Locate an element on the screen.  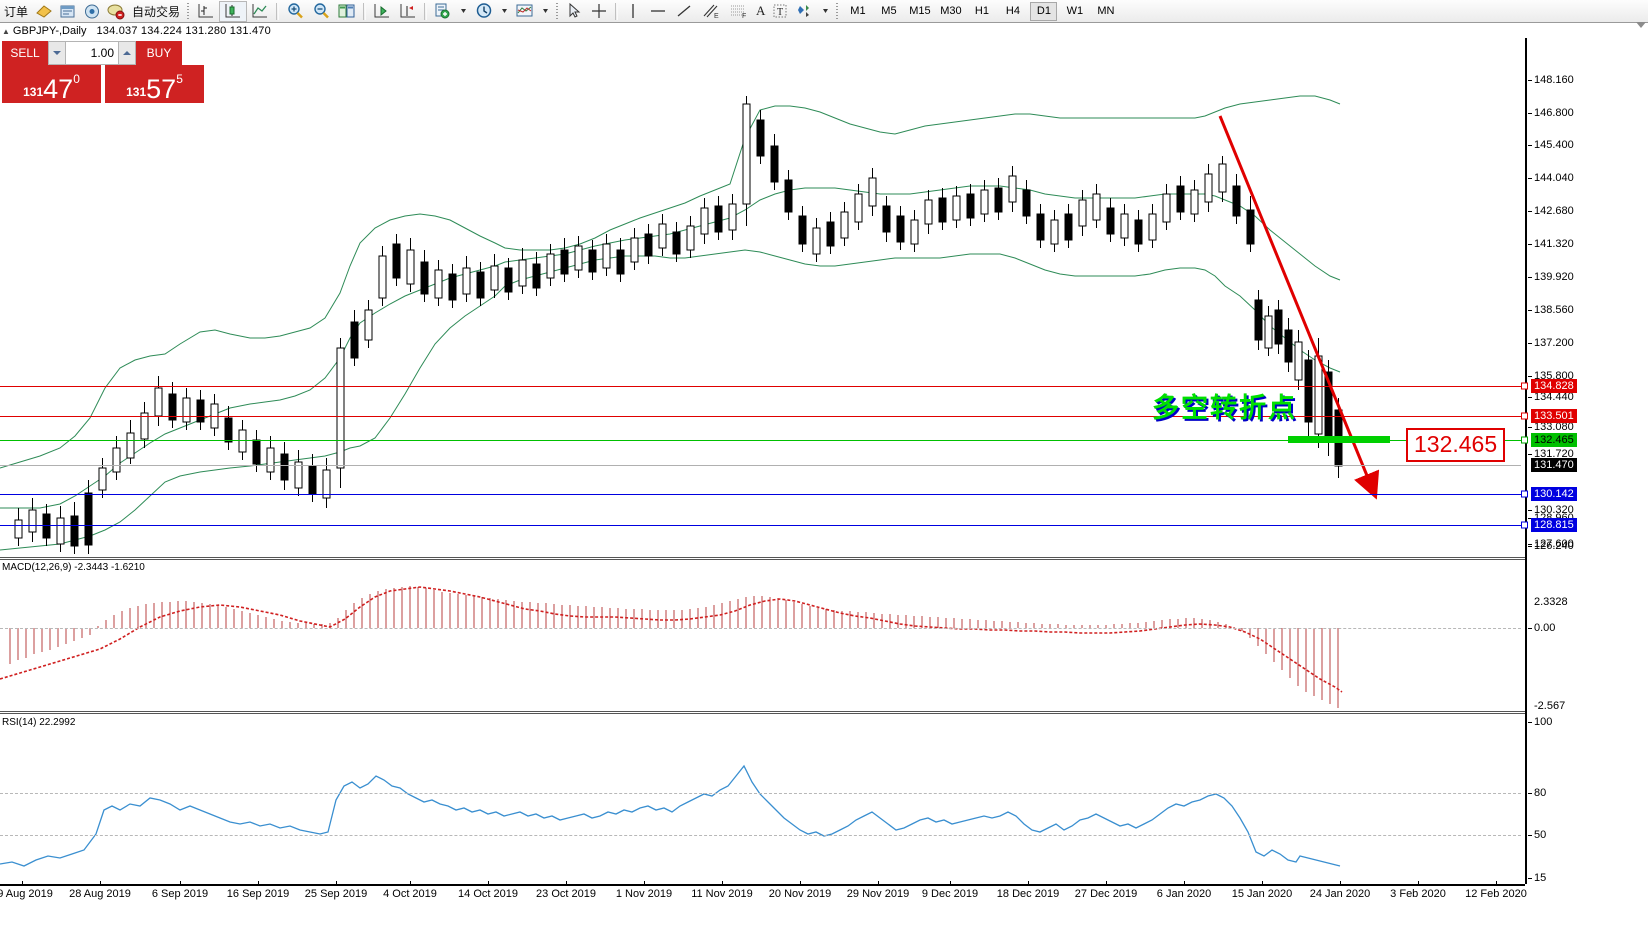
text-label-icon: A is located at coordinates (761, 10).